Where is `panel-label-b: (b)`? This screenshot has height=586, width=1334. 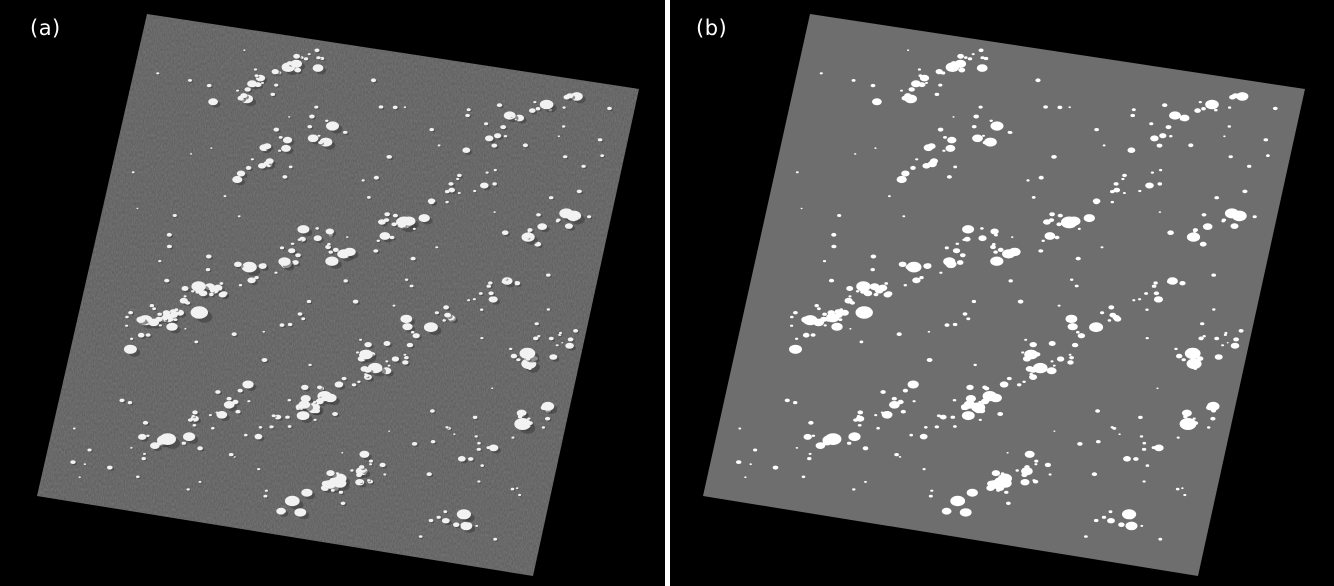
panel-label-b: (b) is located at coordinates (712, 28).